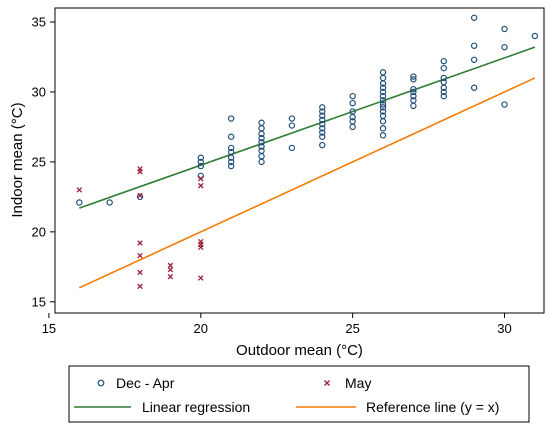 The height and width of the screenshot is (432, 550). Describe the element at coordinates (39, 21) in the screenshot. I see `y-tick-label: 35` at that location.